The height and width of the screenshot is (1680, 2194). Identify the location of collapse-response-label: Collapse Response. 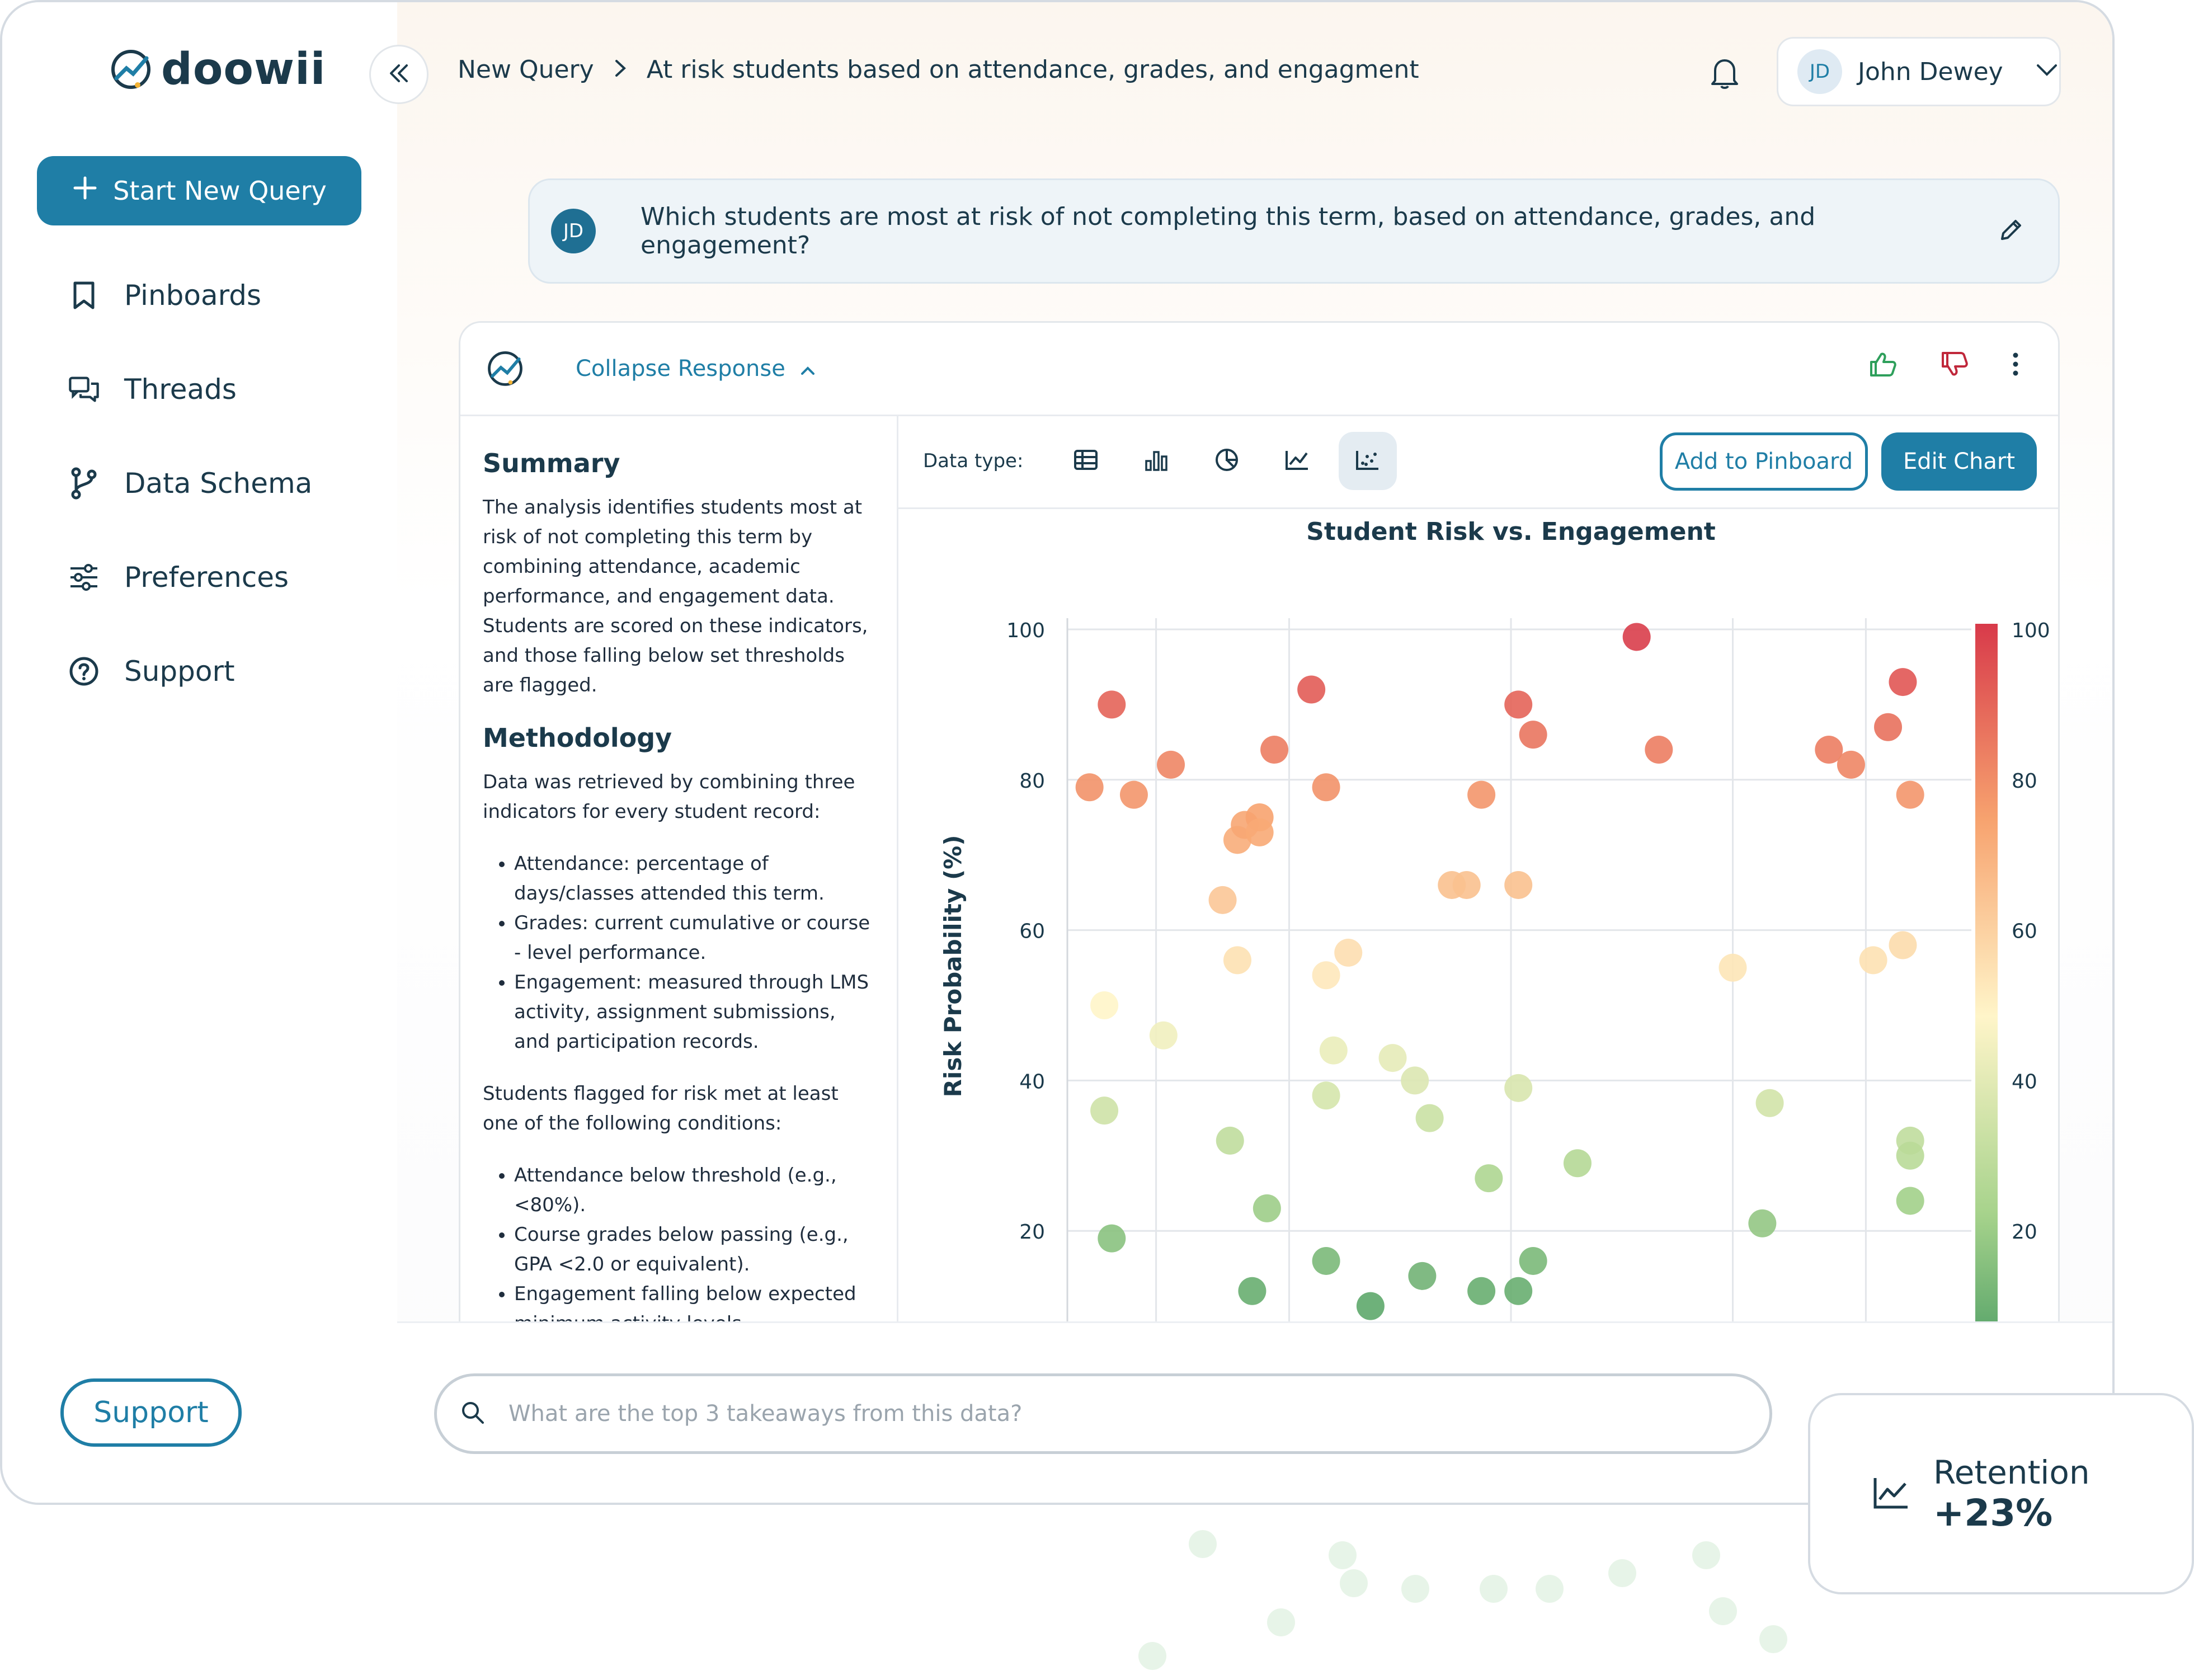
(681, 369).